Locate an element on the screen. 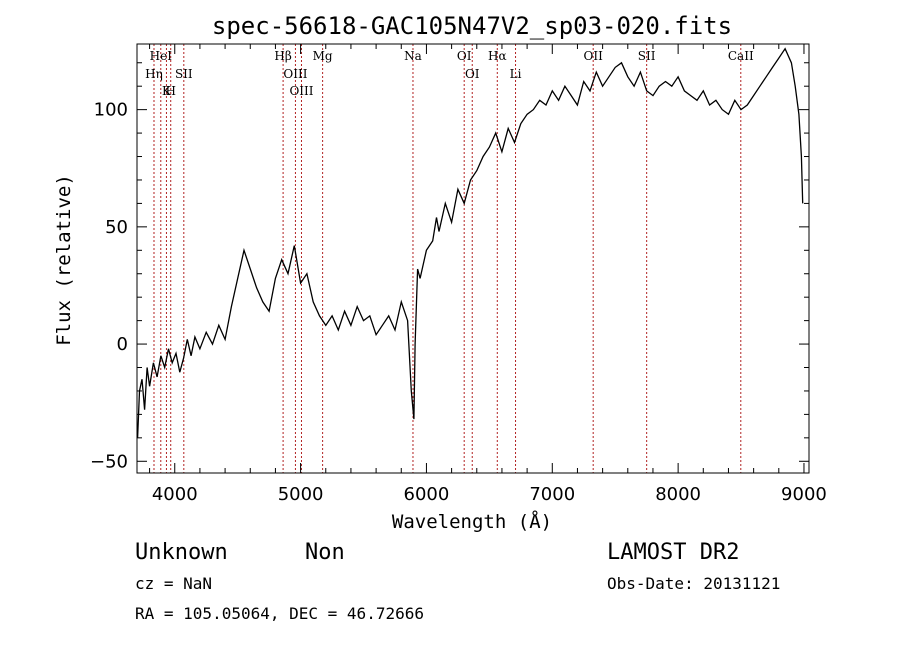 Image resolution: width=900 pixels, height=649 pixels. coordinates: RA = 105.05064, DEC = 46.72666 is located at coordinates (279, 613).